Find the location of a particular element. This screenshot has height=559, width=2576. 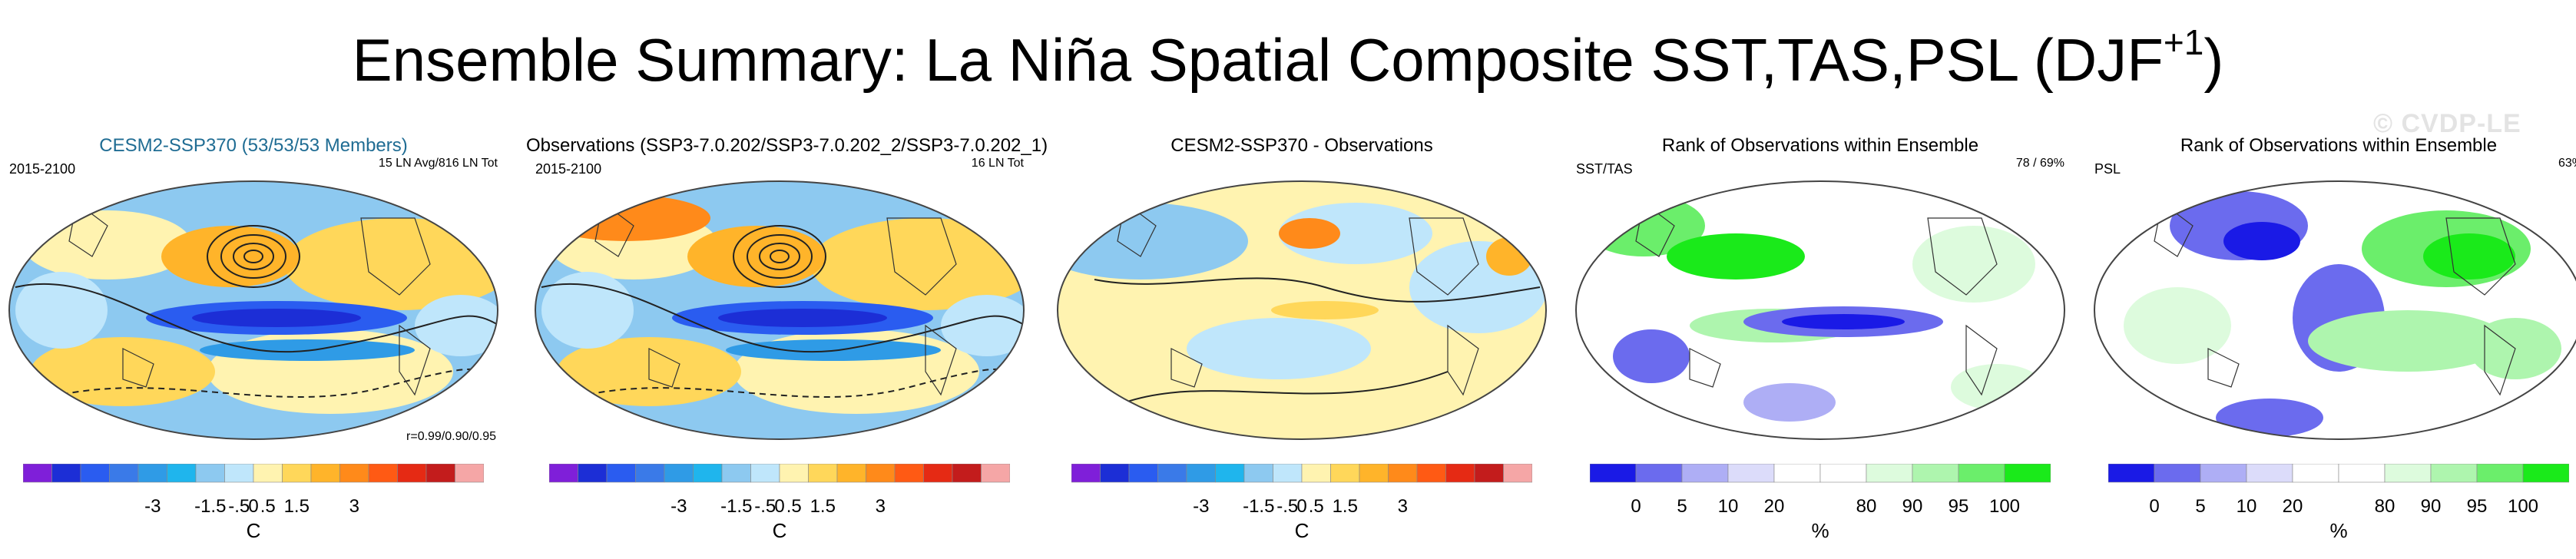

colorbar-tick-label: 90 is located at coordinates (2431, 507).